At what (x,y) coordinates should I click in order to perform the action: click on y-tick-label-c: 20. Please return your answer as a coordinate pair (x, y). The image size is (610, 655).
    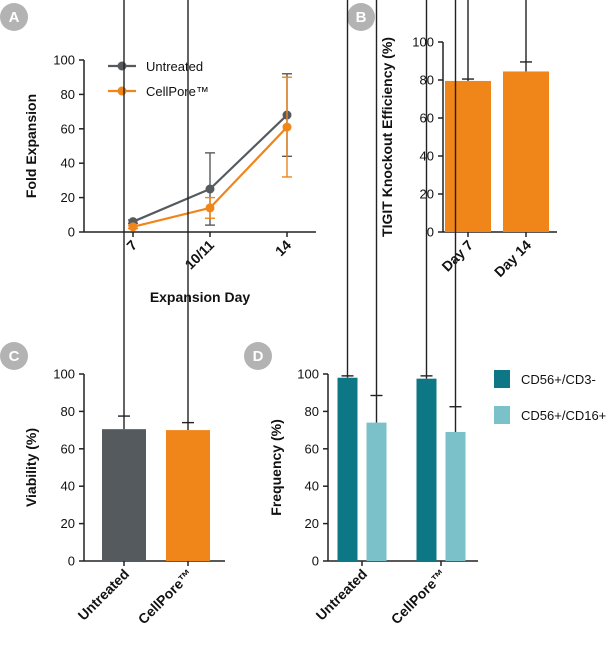
    Looking at the image, I should click on (68, 523).